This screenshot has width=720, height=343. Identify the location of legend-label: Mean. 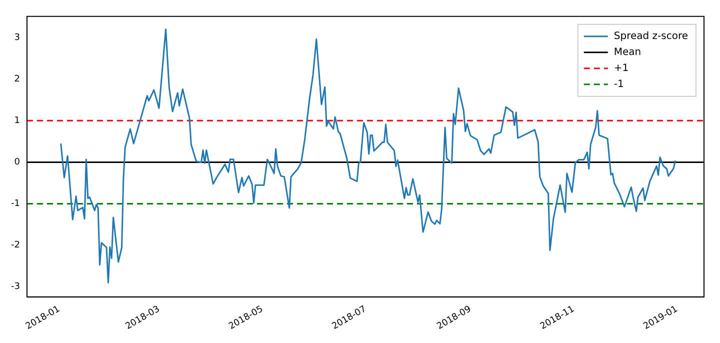
(628, 52).